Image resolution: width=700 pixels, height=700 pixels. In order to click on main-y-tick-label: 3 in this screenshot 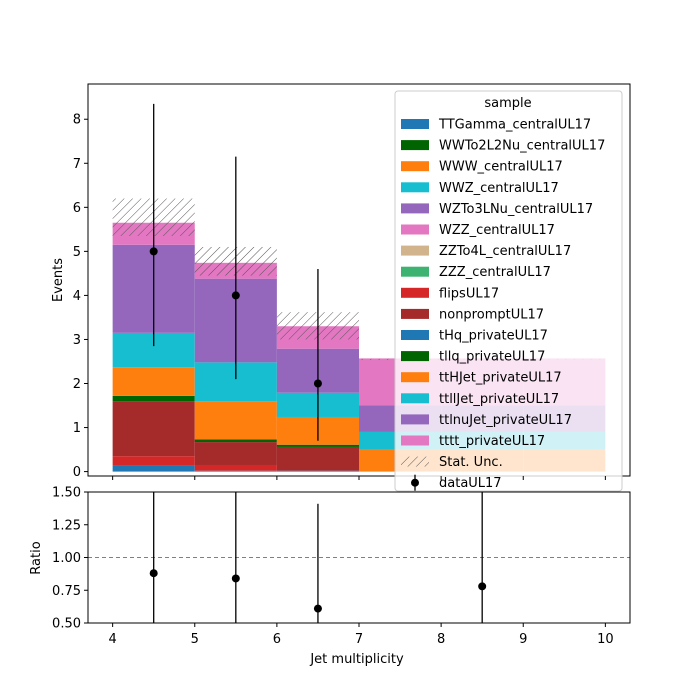, I will do `click(77, 340)`.